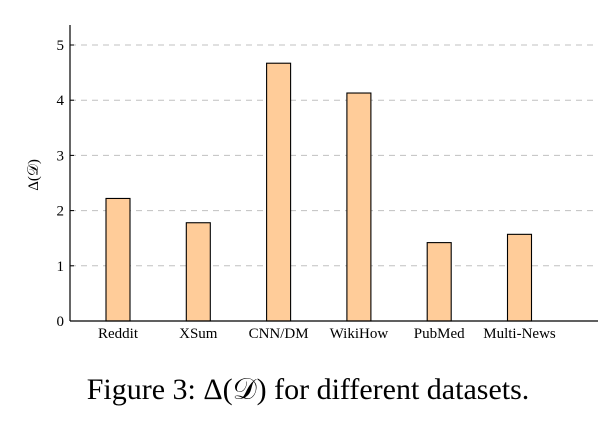  What do you see at coordinates (359, 334) in the screenshot?
I see `x-tick-label: WikiHow` at bounding box center [359, 334].